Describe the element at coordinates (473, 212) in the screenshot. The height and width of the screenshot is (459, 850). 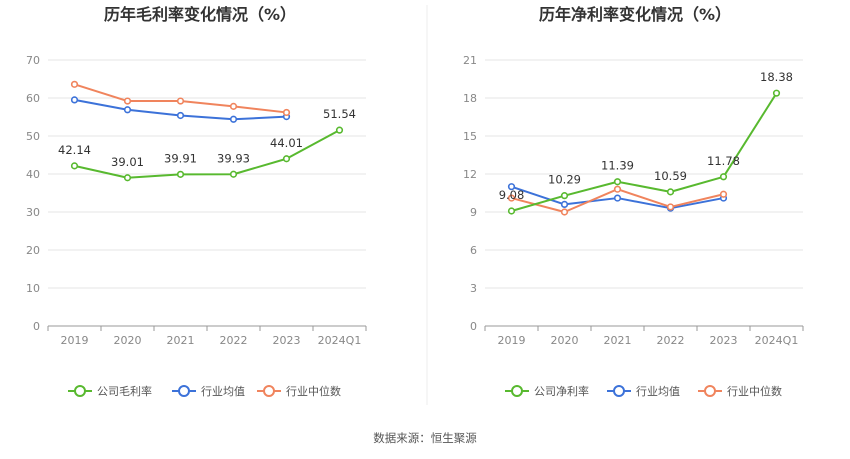
I see `y-tick-label: 9` at that location.